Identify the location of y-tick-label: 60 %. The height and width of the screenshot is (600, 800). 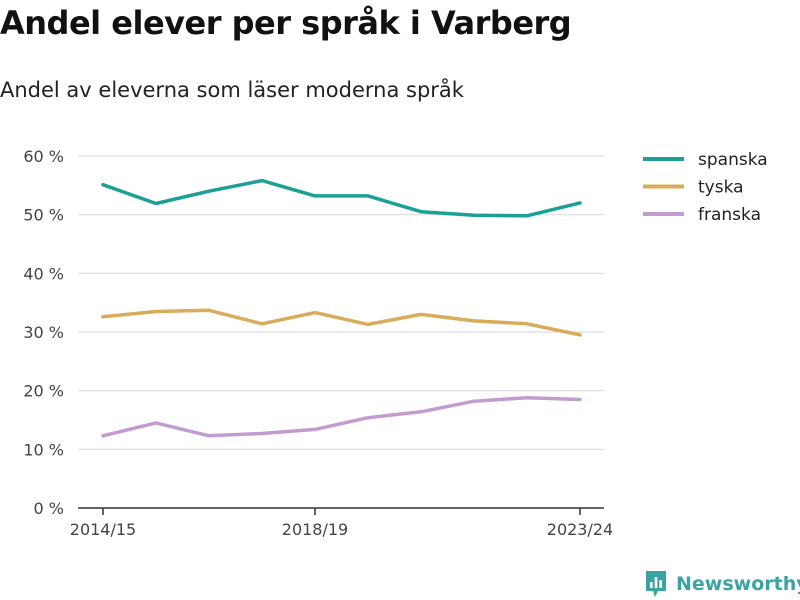
(43, 156).